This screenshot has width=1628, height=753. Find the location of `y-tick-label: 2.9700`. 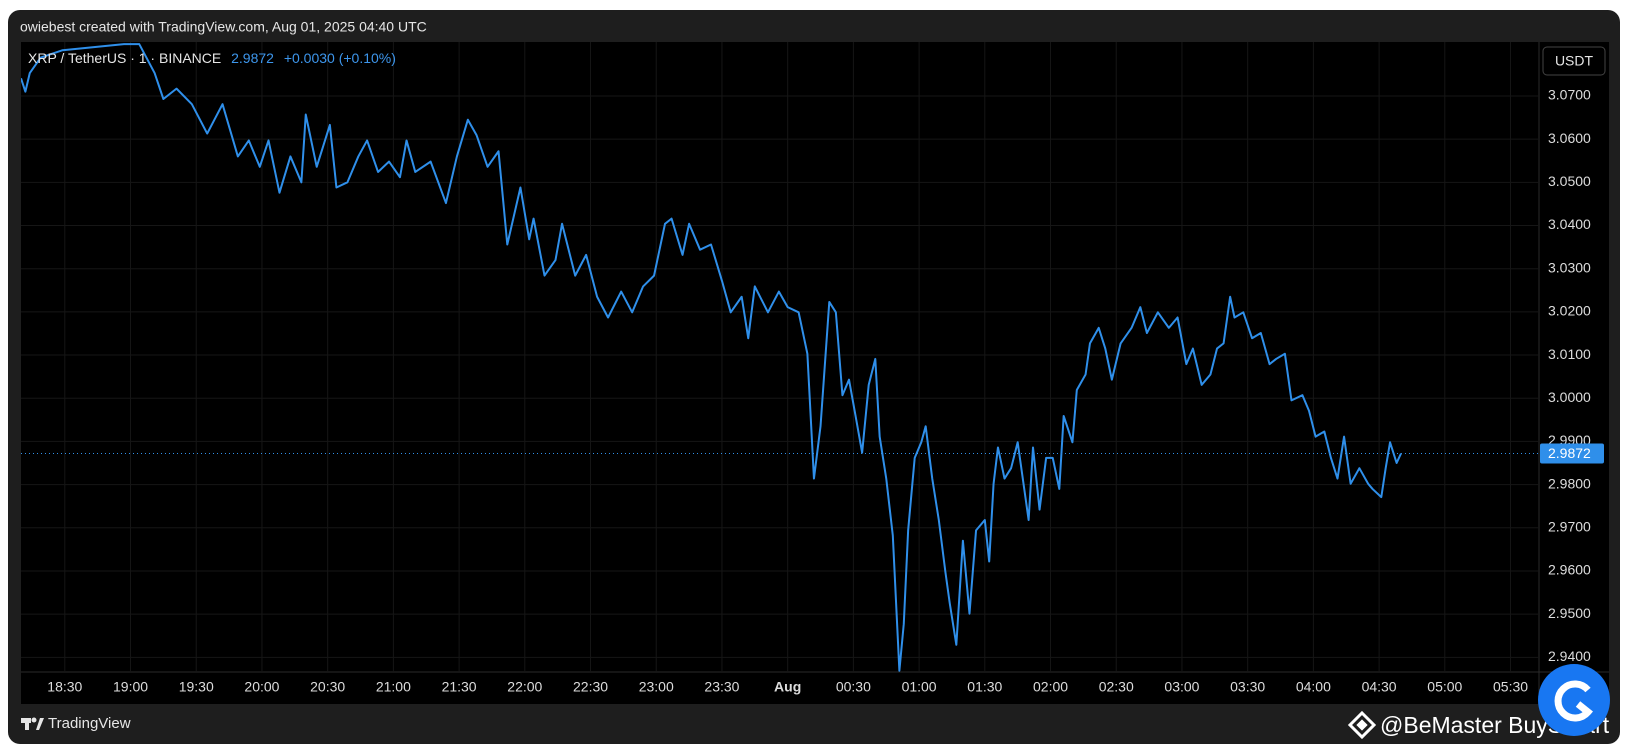

y-tick-label: 2.9700 is located at coordinates (1569, 526).